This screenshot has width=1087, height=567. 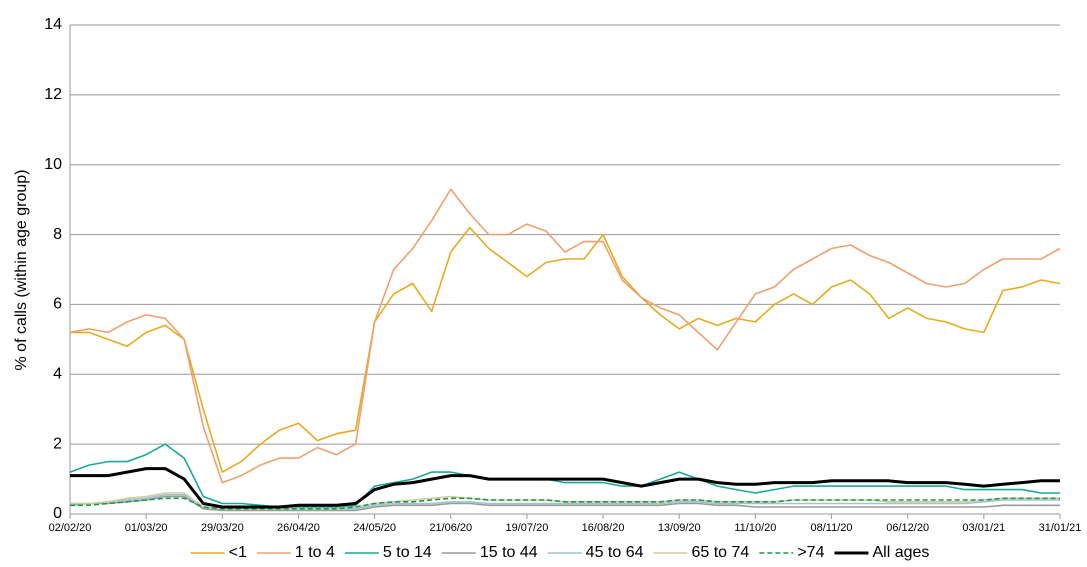 What do you see at coordinates (407, 552) in the screenshot?
I see `legend-label: 5 to 14` at bounding box center [407, 552].